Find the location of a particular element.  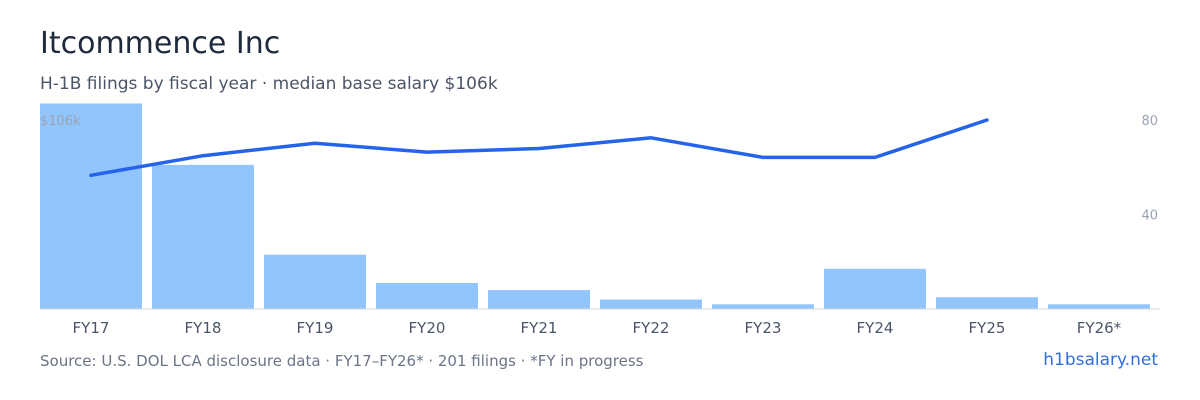

x-tick-label: FY23 is located at coordinates (763, 328).